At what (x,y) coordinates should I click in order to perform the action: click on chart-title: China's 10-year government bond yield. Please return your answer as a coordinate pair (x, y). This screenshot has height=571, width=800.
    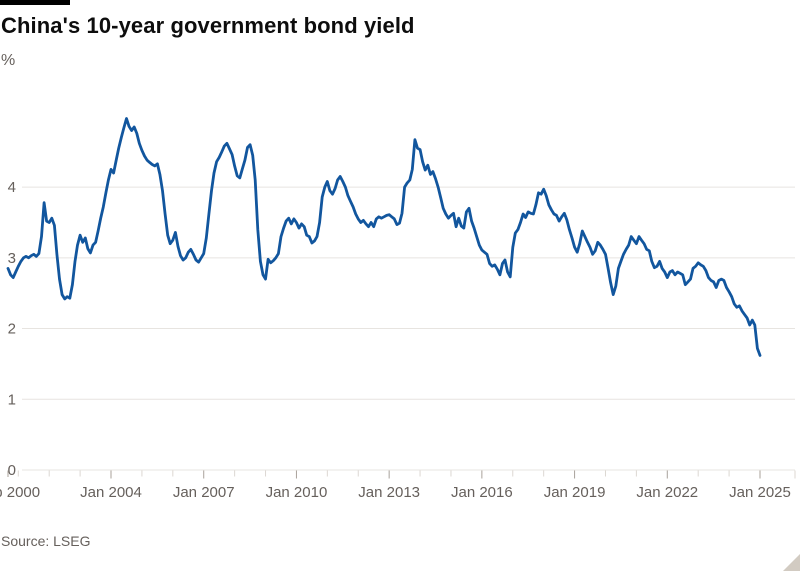
    Looking at the image, I should click on (208, 25).